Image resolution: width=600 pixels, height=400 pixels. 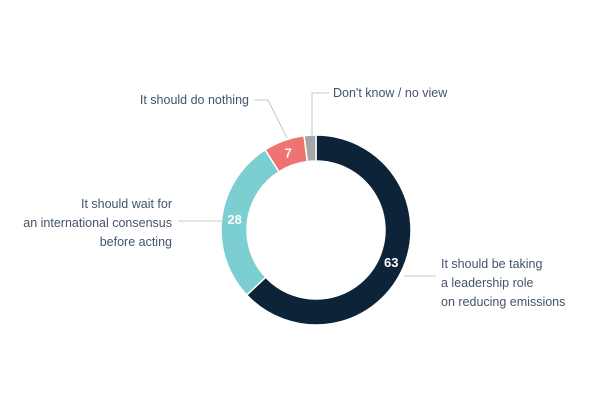 What do you see at coordinates (271, 119) in the screenshot?
I see `leader-line-do-nothing` at bounding box center [271, 119].